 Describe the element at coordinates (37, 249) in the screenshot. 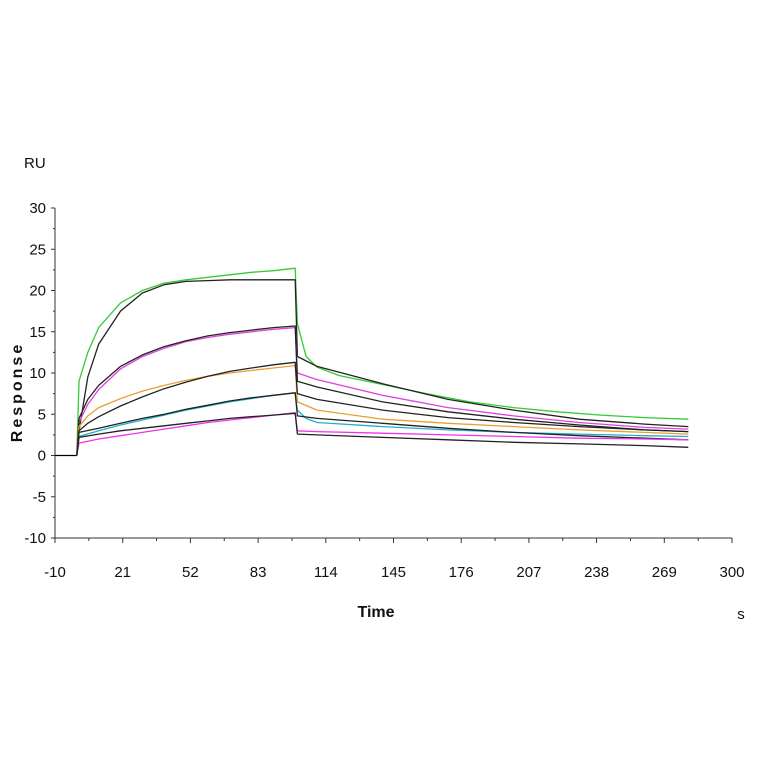

I see `y-tick-label: 25` at that location.